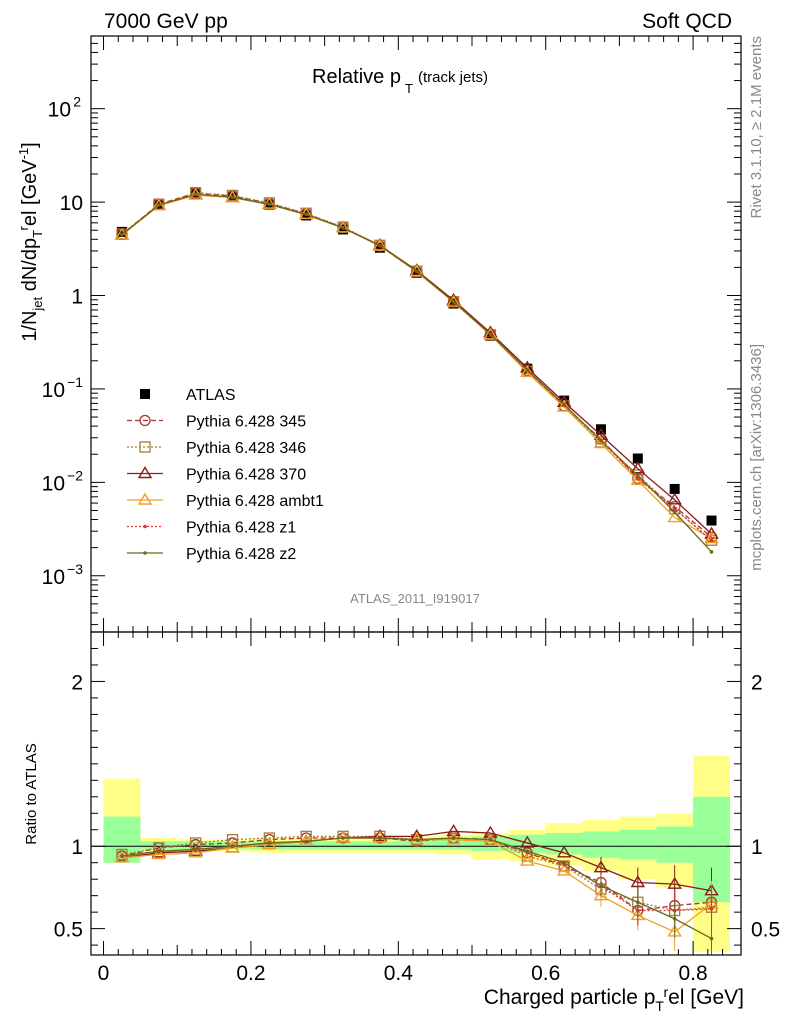 The image size is (786, 1024). What do you see at coordinates (75, 475) in the screenshot?
I see `main-ytick-exp-1: −2` at bounding box center [75, 475].